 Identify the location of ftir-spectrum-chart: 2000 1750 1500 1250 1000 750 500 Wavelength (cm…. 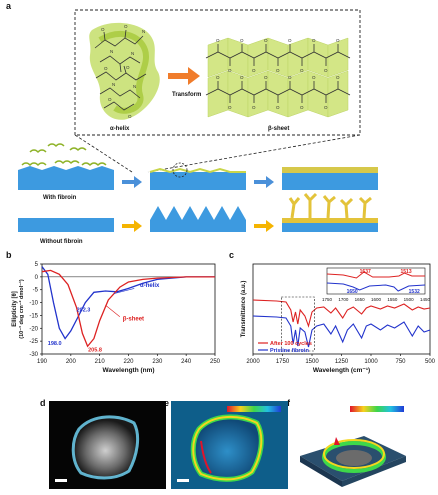
(338, 318).